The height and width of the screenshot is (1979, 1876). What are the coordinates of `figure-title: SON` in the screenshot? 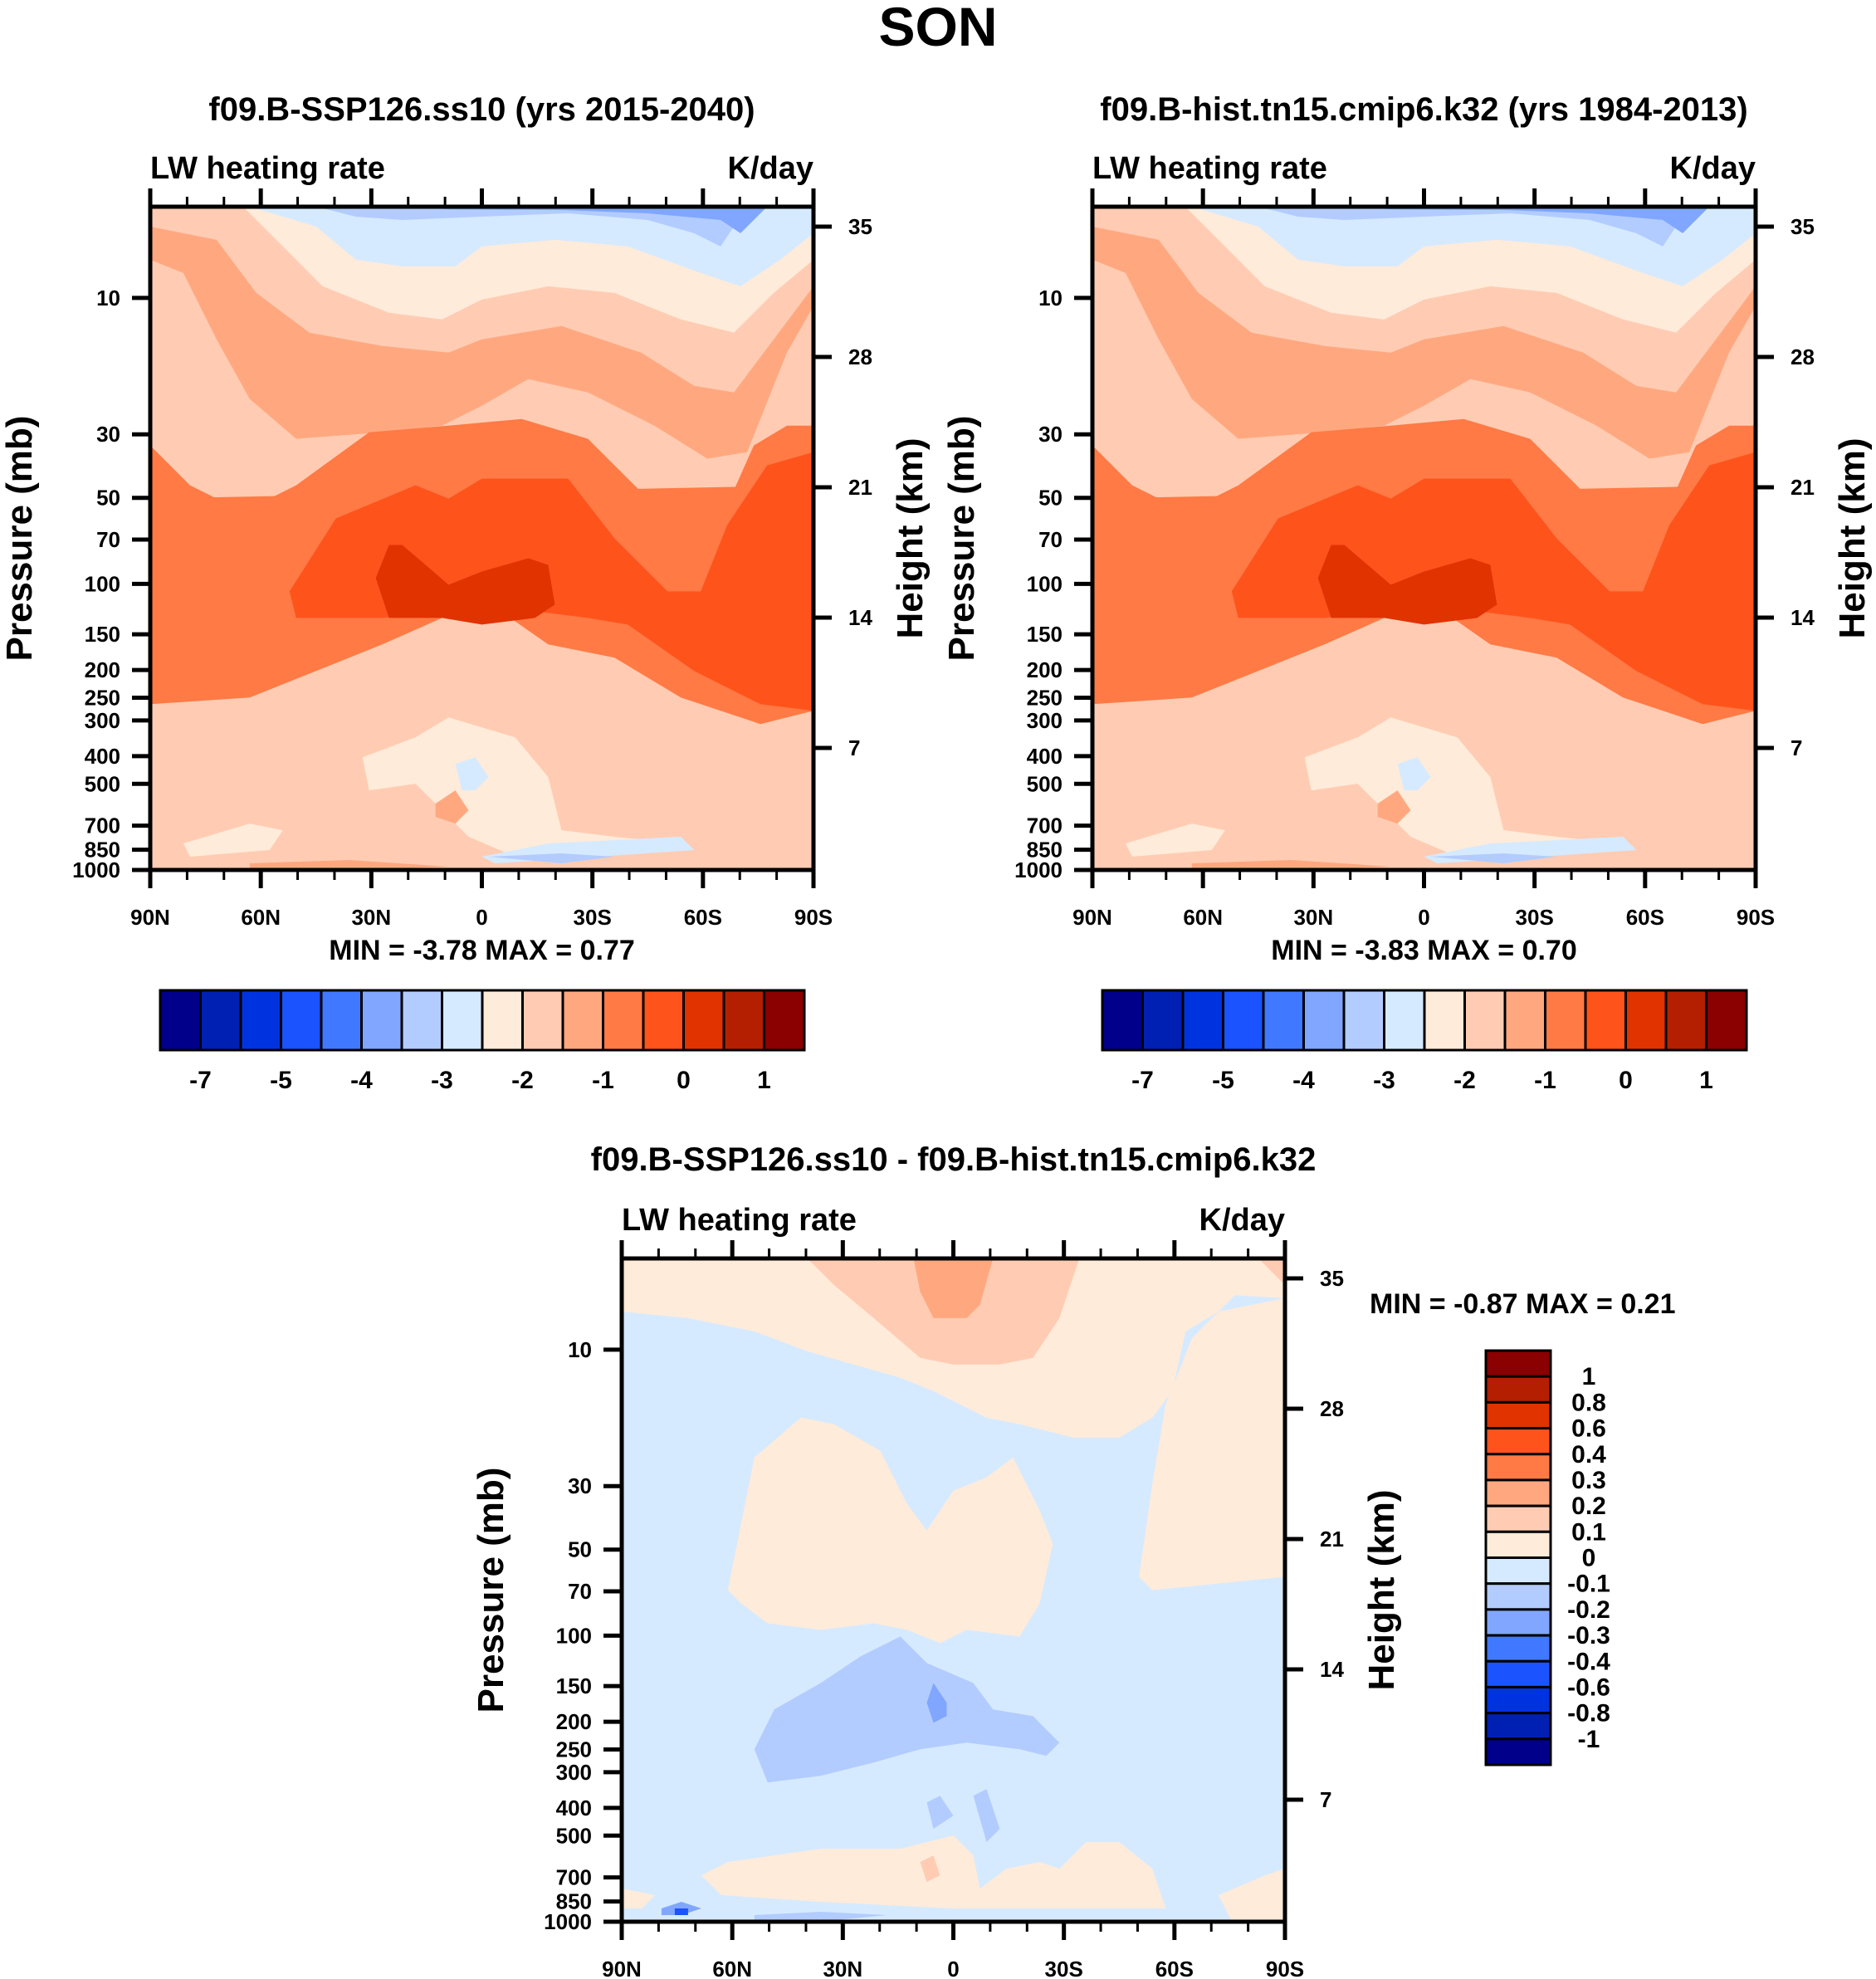 It's located at (937, 28).